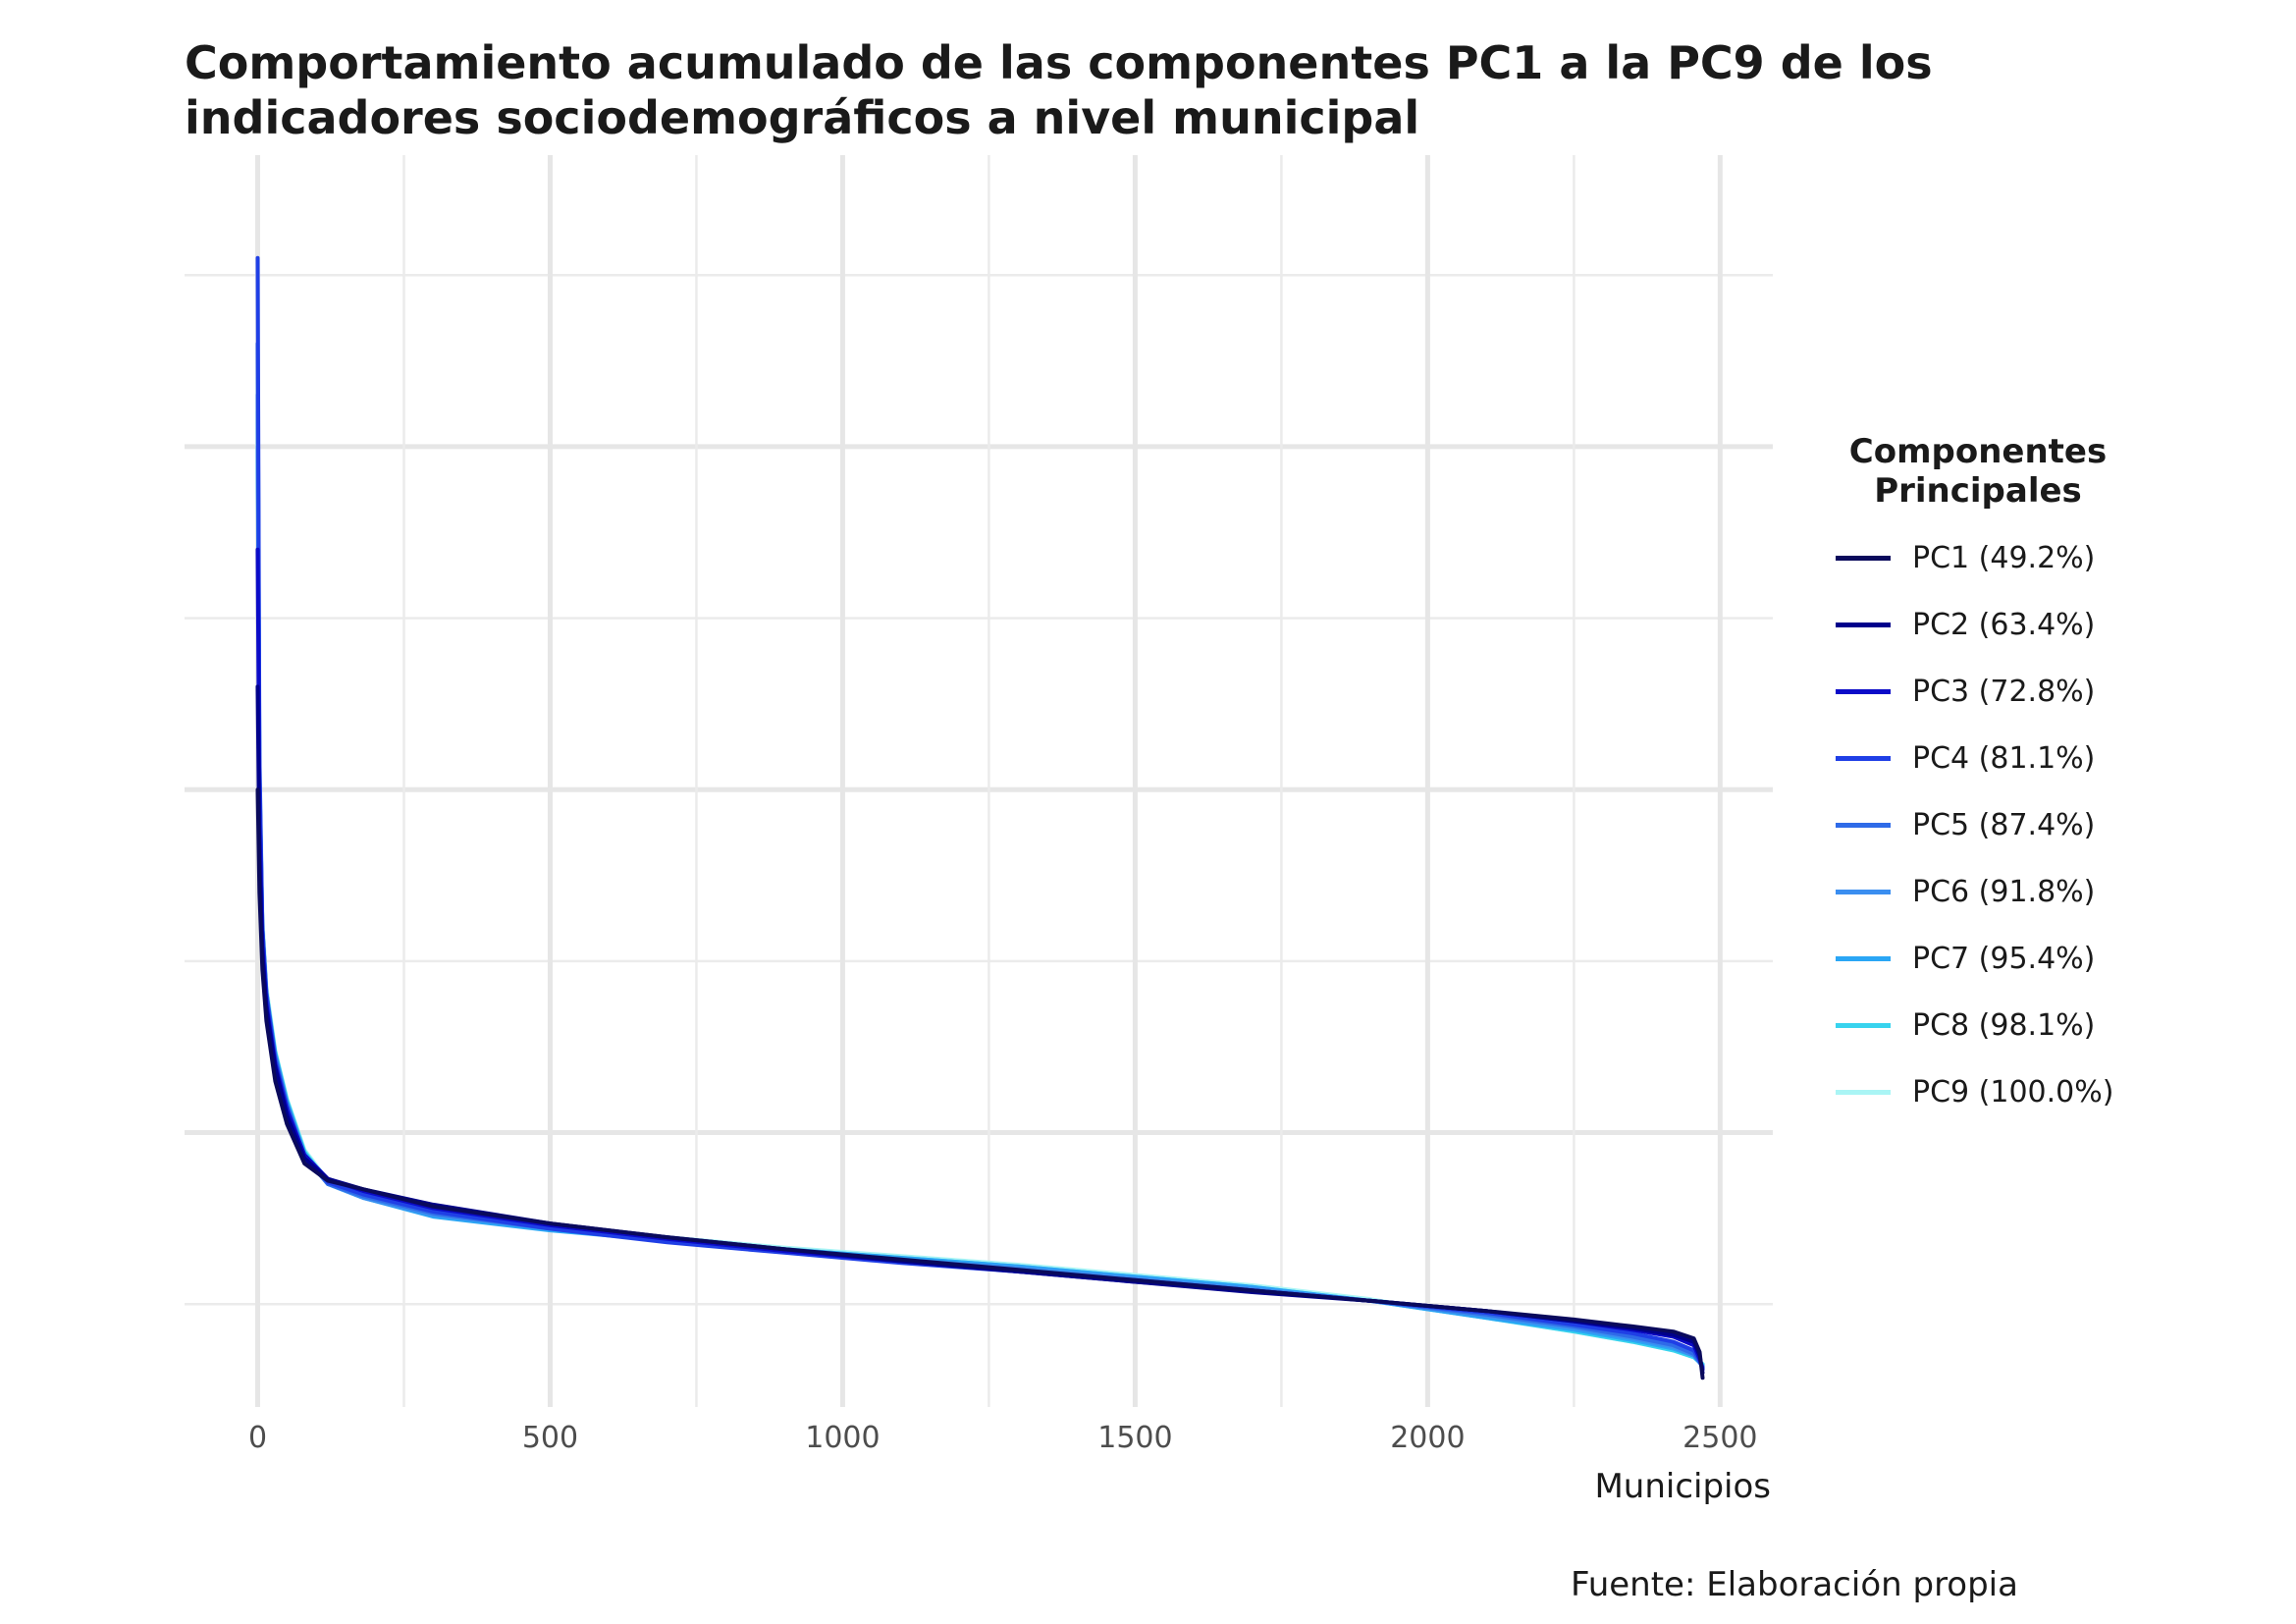  I want to click on x-tick-labels: 0 500 1000 1500 2000 2500, so click(1003, 1438).